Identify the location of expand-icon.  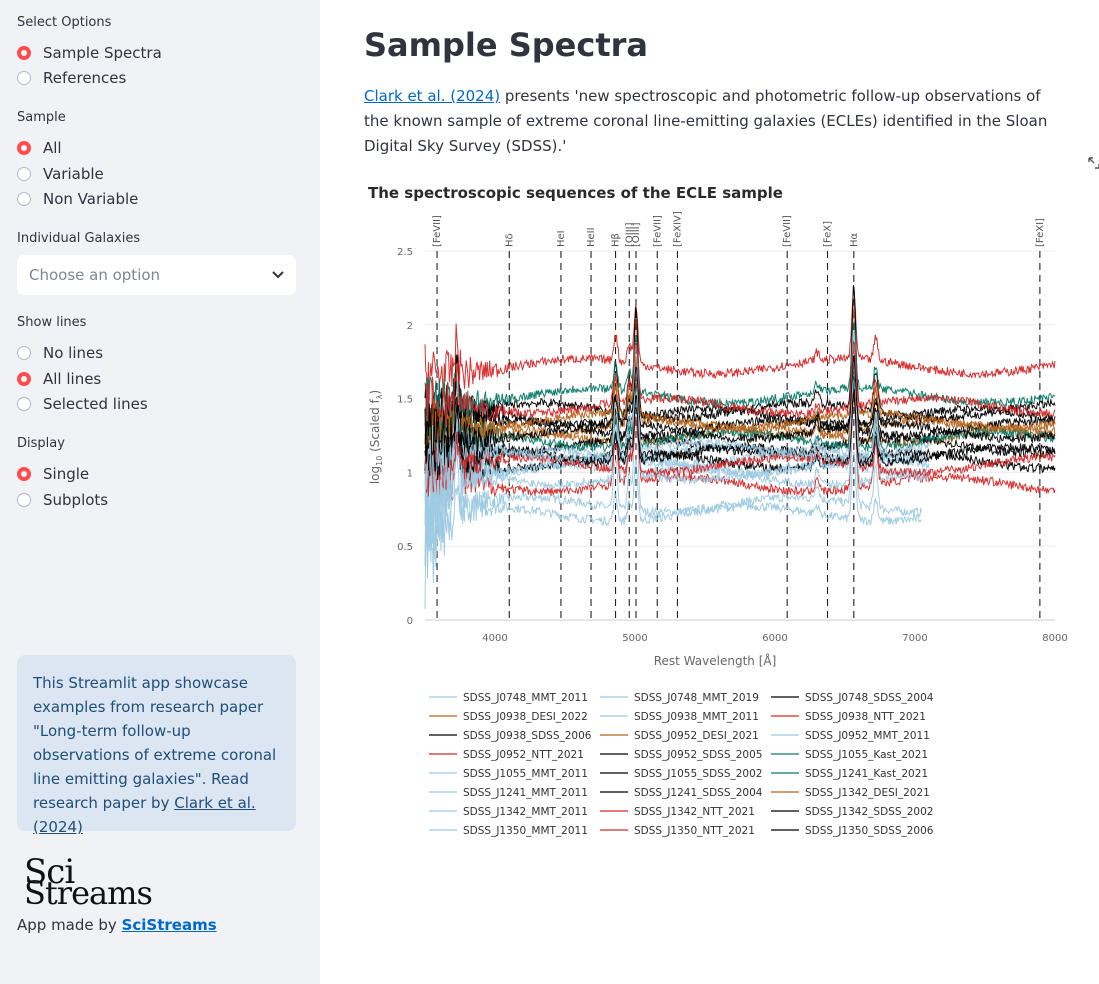
(1093, 163).